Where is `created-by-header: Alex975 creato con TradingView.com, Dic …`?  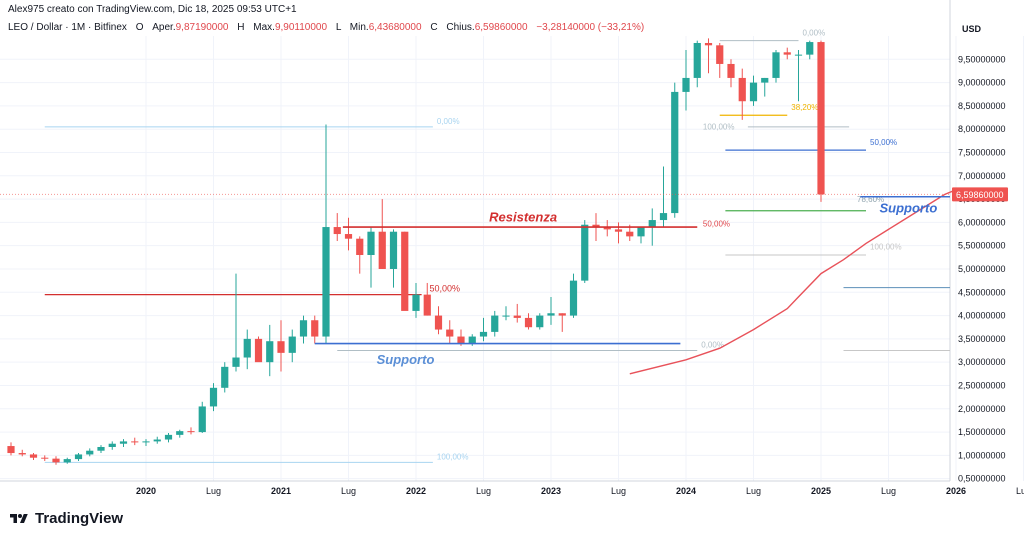
created-by-header: Alex975 creato con TradingView.com, Dic … is located at coordinates (152, 9).